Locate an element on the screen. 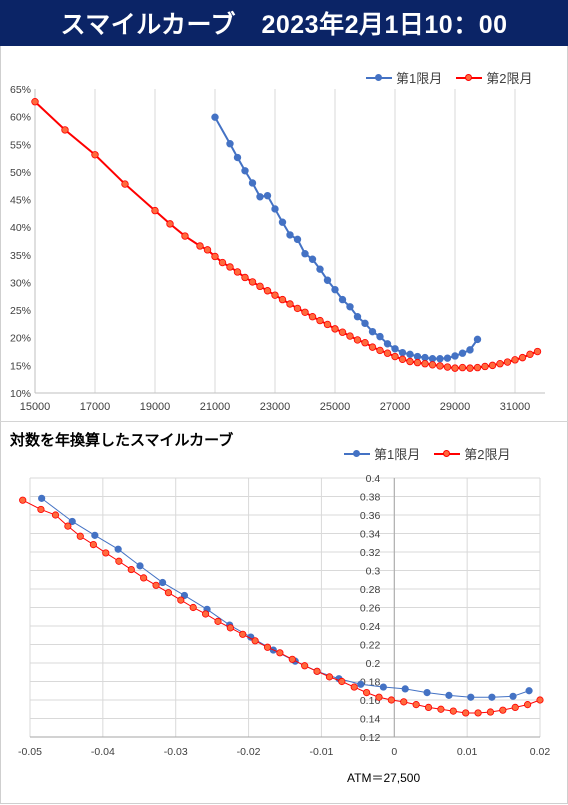 This screenshot has width=568, height=805. legend2-item-series2: 第2限月 is located at coordinates (472, 453).